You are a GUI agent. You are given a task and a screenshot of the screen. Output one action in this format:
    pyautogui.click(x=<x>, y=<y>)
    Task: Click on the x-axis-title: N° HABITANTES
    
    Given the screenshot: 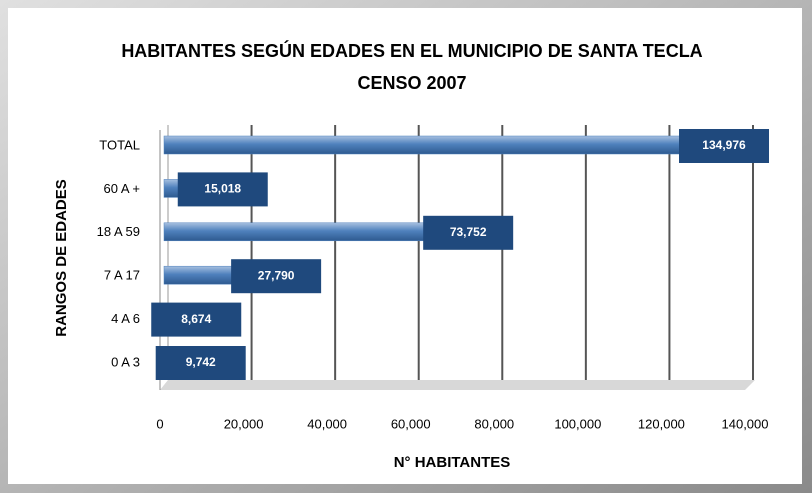 What is the action you would take?
    pyautogui.click(x=452, y=462)
    